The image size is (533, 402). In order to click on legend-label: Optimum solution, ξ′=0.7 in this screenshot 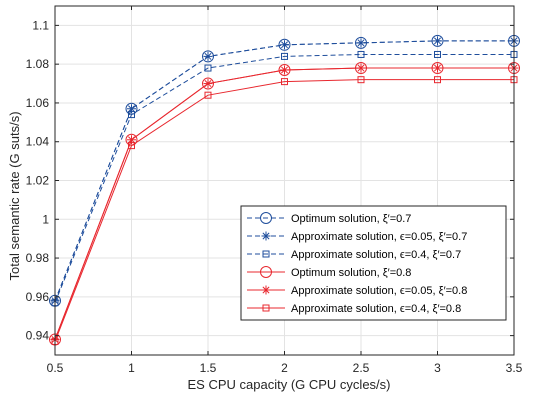, I will do `click(351, 219)`.